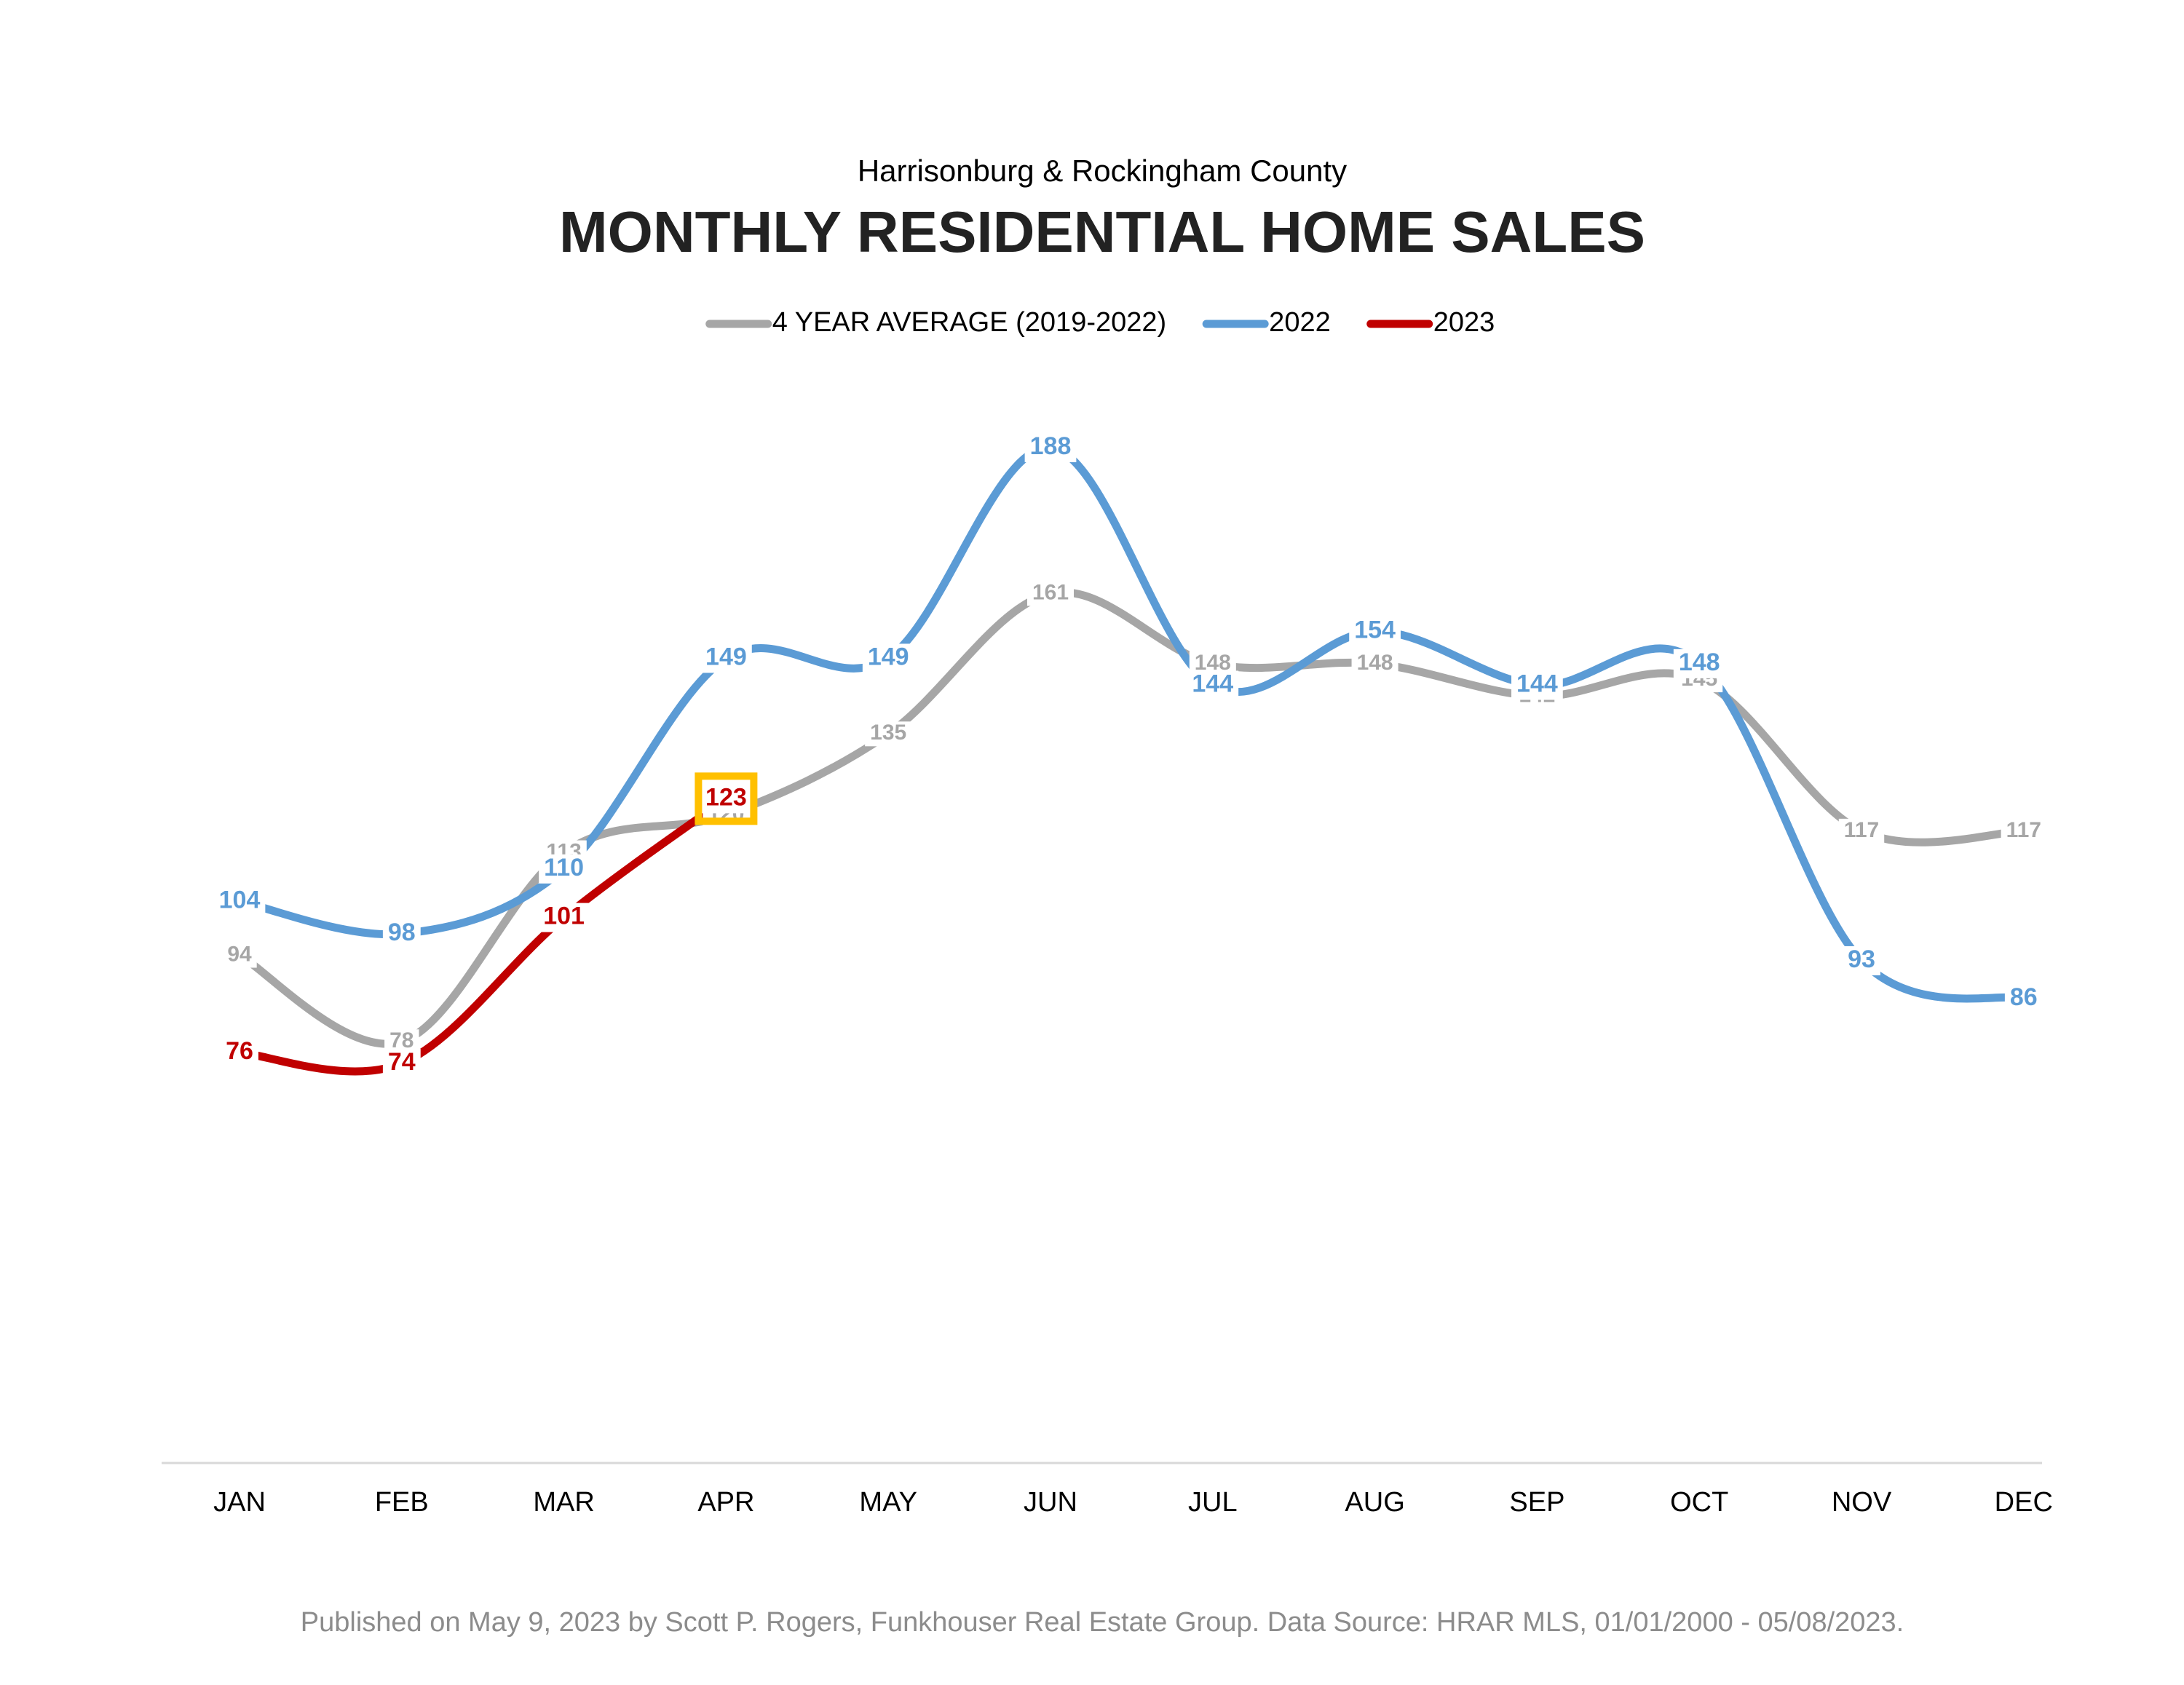 The image size is (2184, 1685). What do you see at coordinates (1374, 1502) in the screenshot?
I see `x-tick-label: AUG` at bounding box center [1374, 1502].